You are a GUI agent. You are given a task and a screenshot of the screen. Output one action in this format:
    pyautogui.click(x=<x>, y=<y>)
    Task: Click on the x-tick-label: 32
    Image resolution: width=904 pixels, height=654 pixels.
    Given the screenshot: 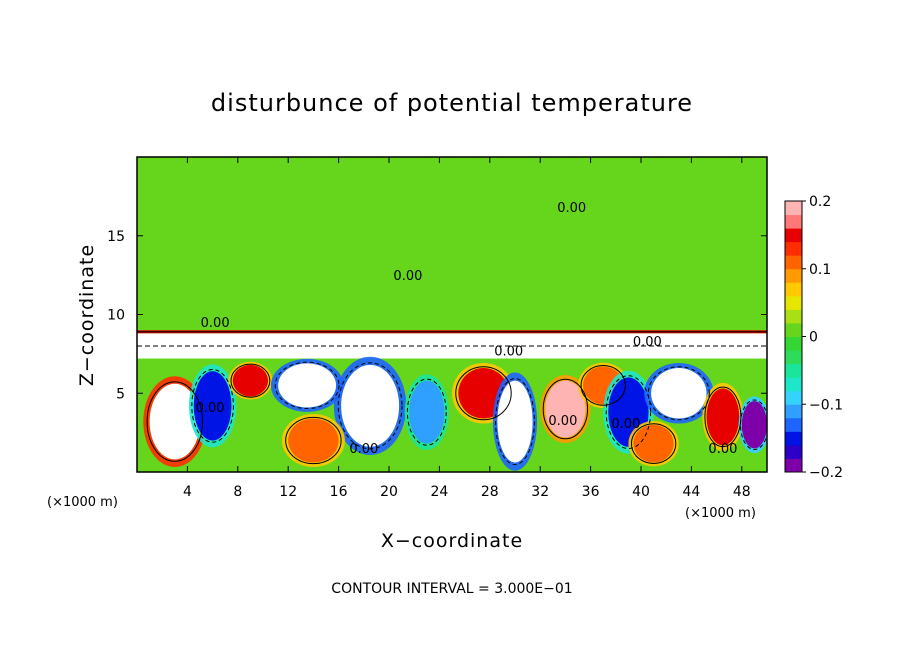 What is the action you would take?
    pyautogui.click(x=540, y=492)
    